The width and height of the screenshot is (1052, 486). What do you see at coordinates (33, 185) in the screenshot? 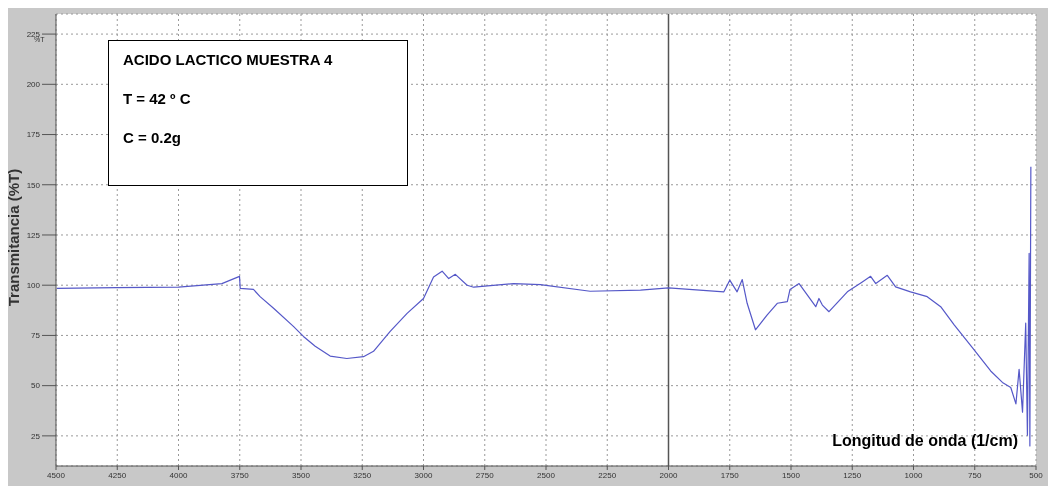
I see `y-tick-label: 150` at bounding box center [33, 185].